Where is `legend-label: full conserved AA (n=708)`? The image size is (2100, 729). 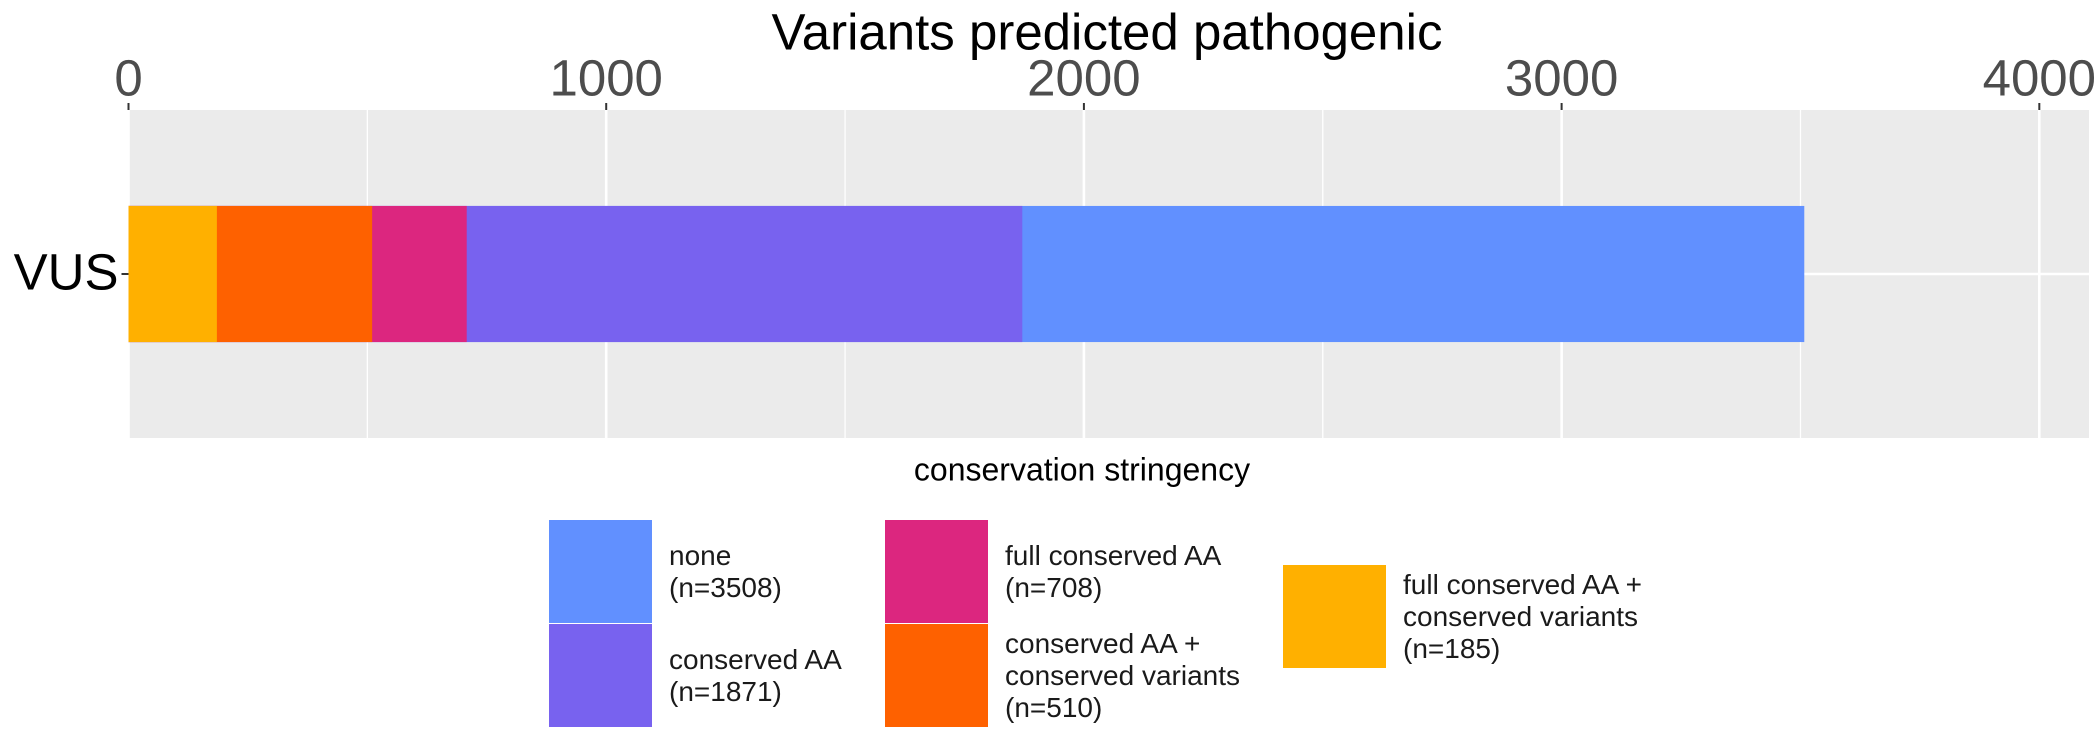 legend-label: full conserved AA (n=708) is located at coordinates (1113, 571).